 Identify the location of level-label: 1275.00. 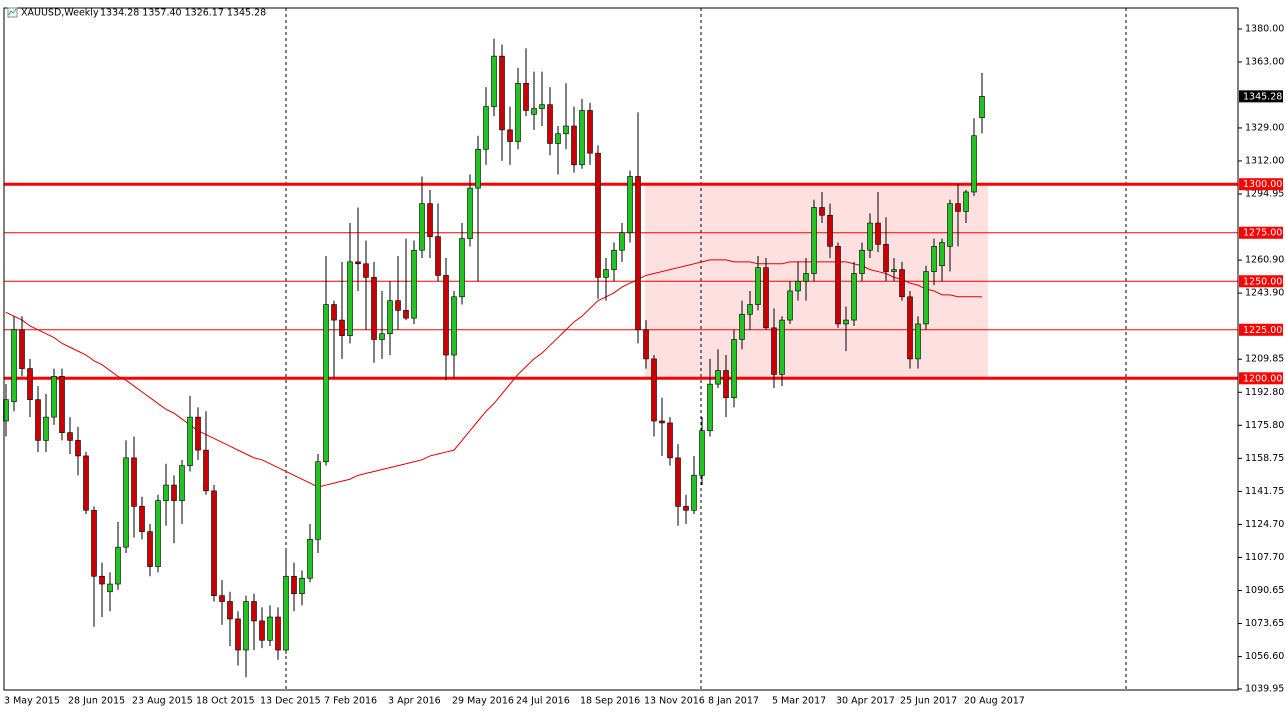
(1262, 233).